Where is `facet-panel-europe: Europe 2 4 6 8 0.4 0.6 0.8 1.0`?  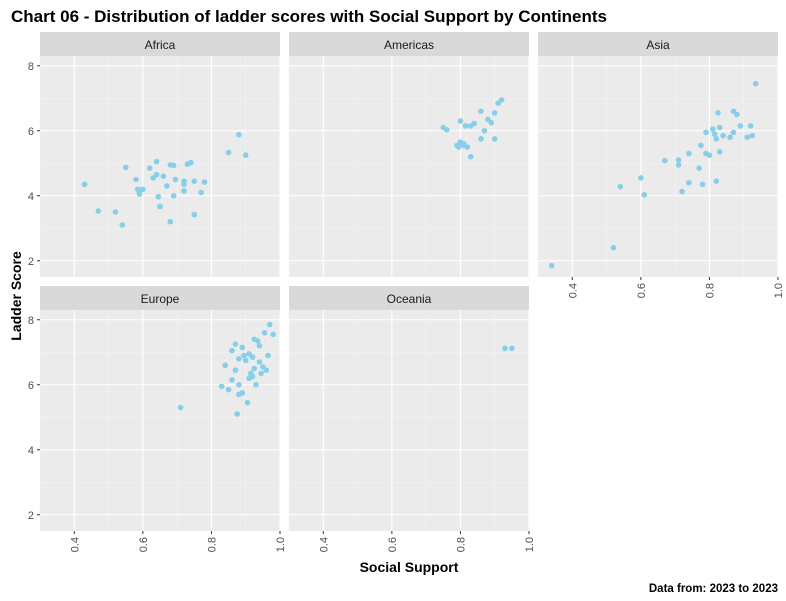
facet-panel-europe: Europe 2 4 6 8 0.4 0.6 0.8 1.0 is located at coordinates (157, 419).